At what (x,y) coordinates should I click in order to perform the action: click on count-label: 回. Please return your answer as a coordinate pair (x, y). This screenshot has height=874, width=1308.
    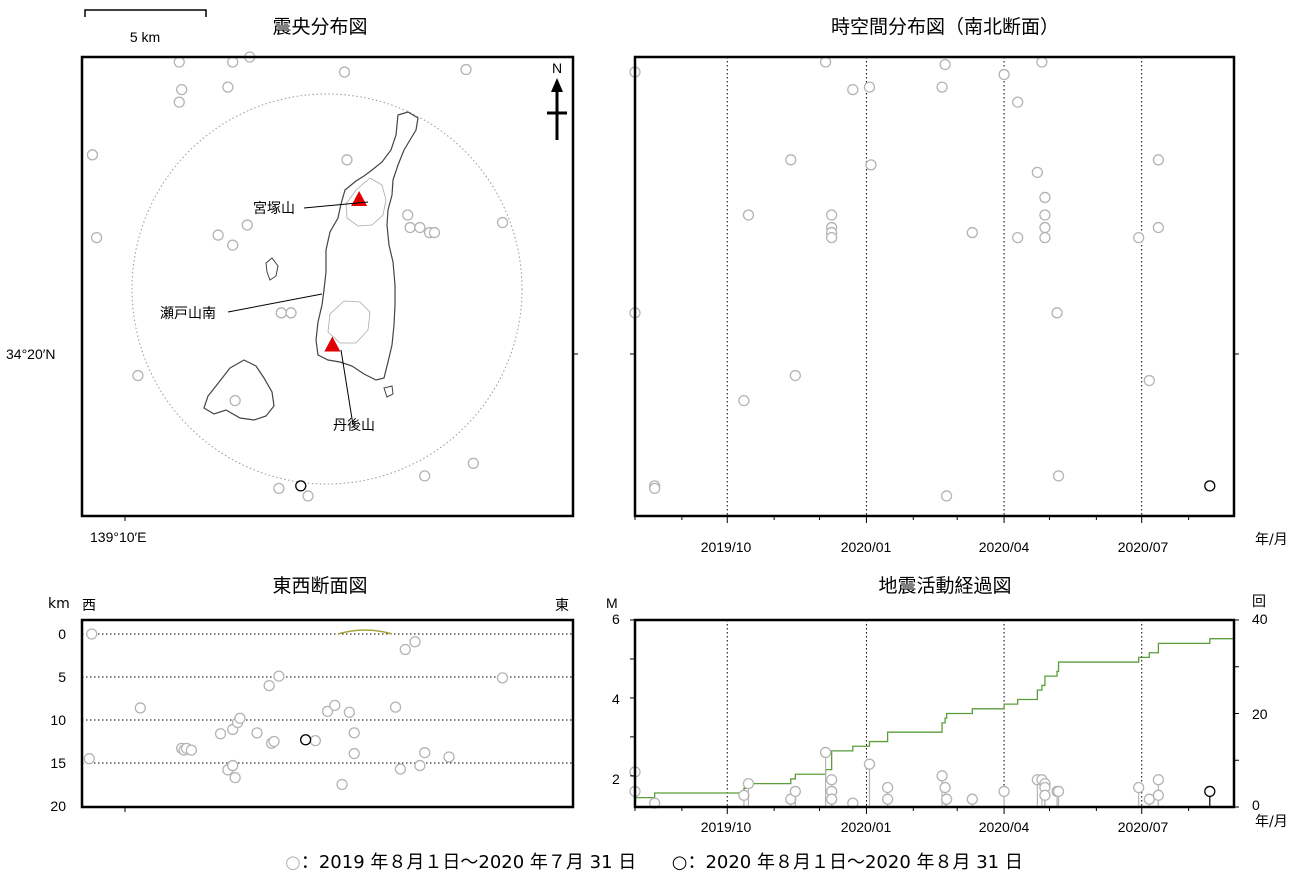
    Looking at the image, I should click on (1259, 602).